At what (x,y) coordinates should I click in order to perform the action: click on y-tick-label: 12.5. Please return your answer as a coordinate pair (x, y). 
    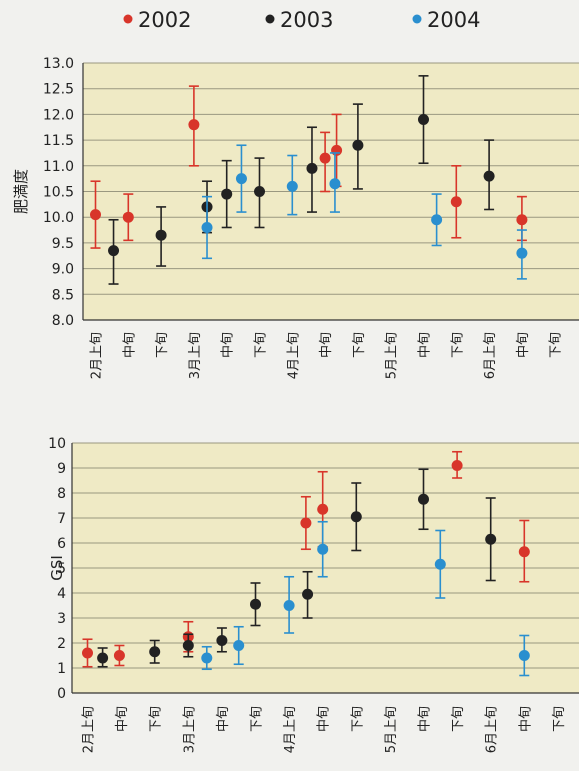
    Looking at the image, I should click on (58, 90).